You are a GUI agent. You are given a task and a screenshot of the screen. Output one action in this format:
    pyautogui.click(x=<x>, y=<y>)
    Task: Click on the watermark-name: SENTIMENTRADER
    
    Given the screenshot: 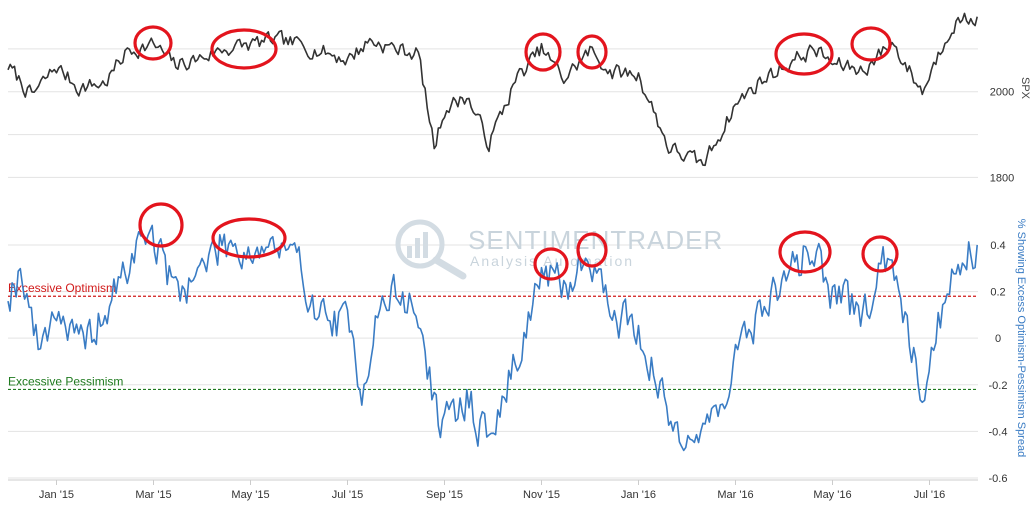 What is the action you would take?
    pyautogui.click(x=595, y=240)
    